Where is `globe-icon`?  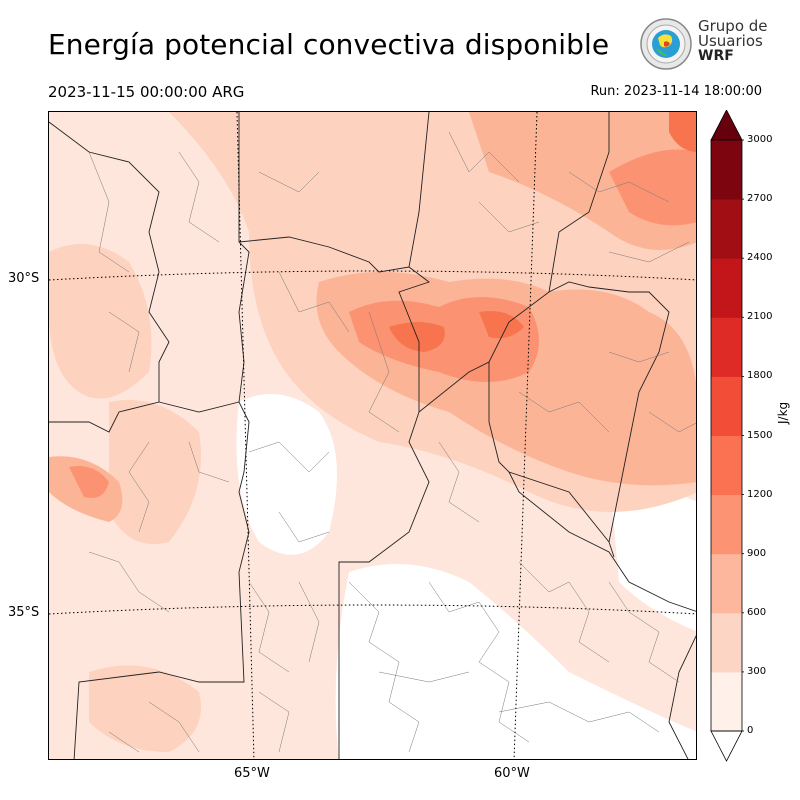 globe-icon is located at coordinates (666, 44).